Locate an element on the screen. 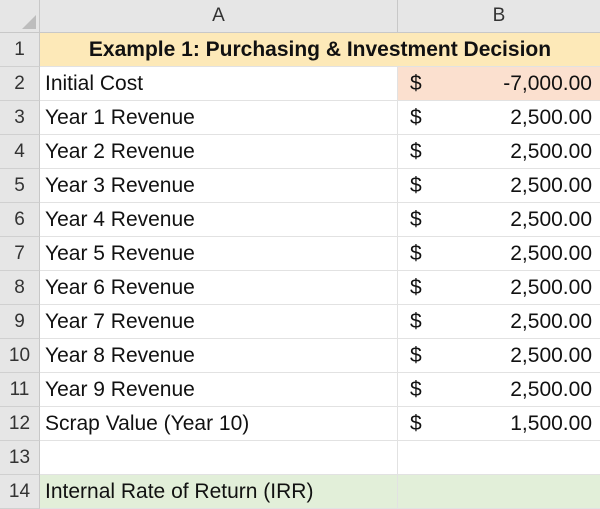 Image resolution: width=600 pixels, height=509 pixels. row-header: 12 is located at coordinates (20, 424).